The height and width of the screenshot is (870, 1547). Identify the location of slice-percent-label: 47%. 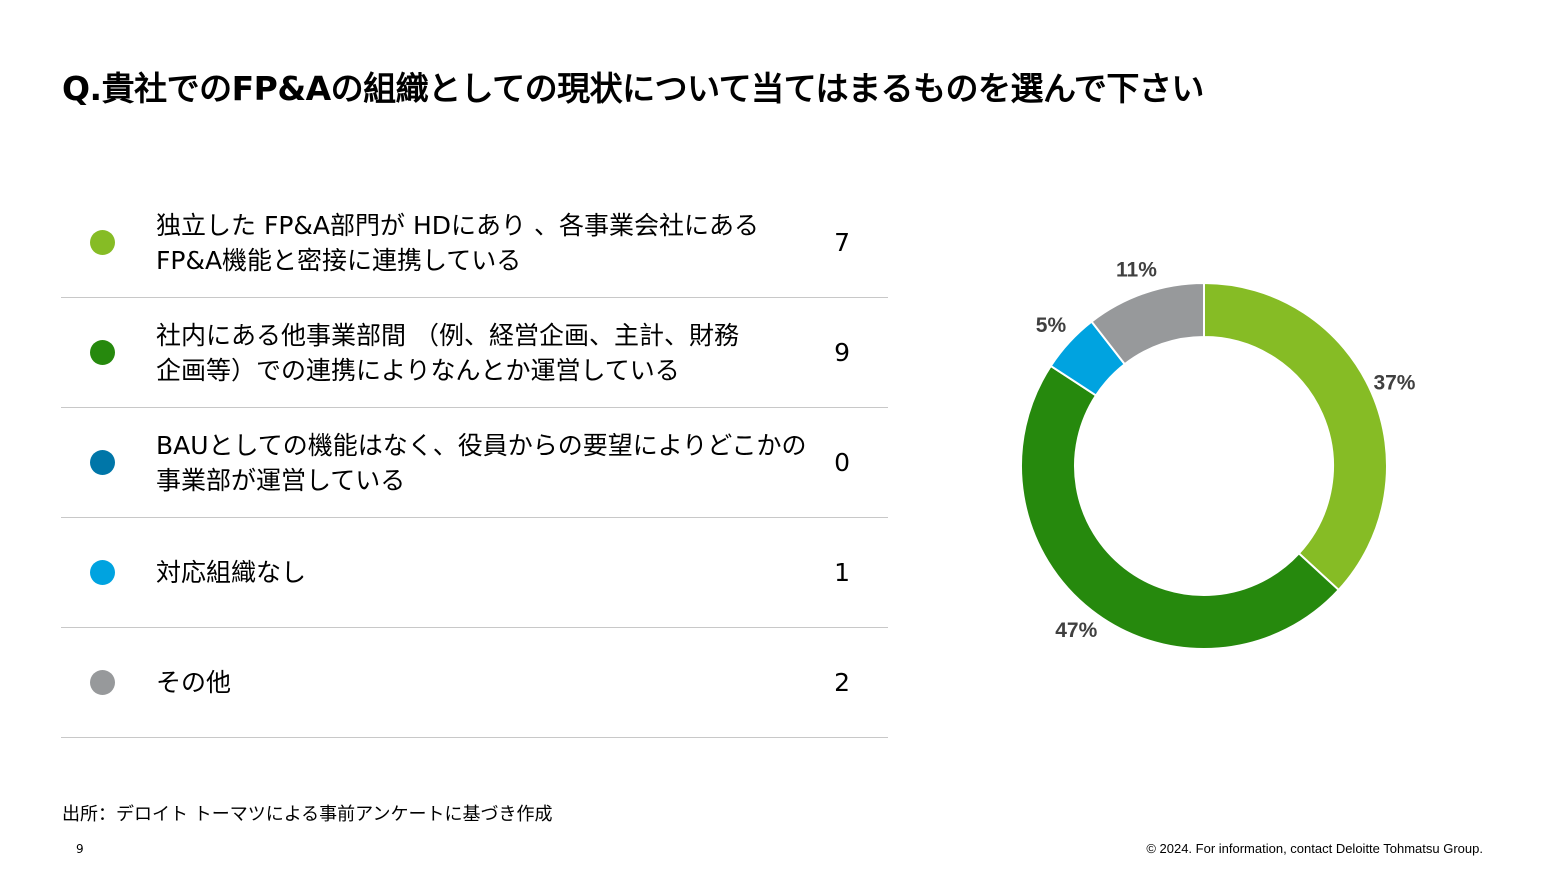
(1076, 630).